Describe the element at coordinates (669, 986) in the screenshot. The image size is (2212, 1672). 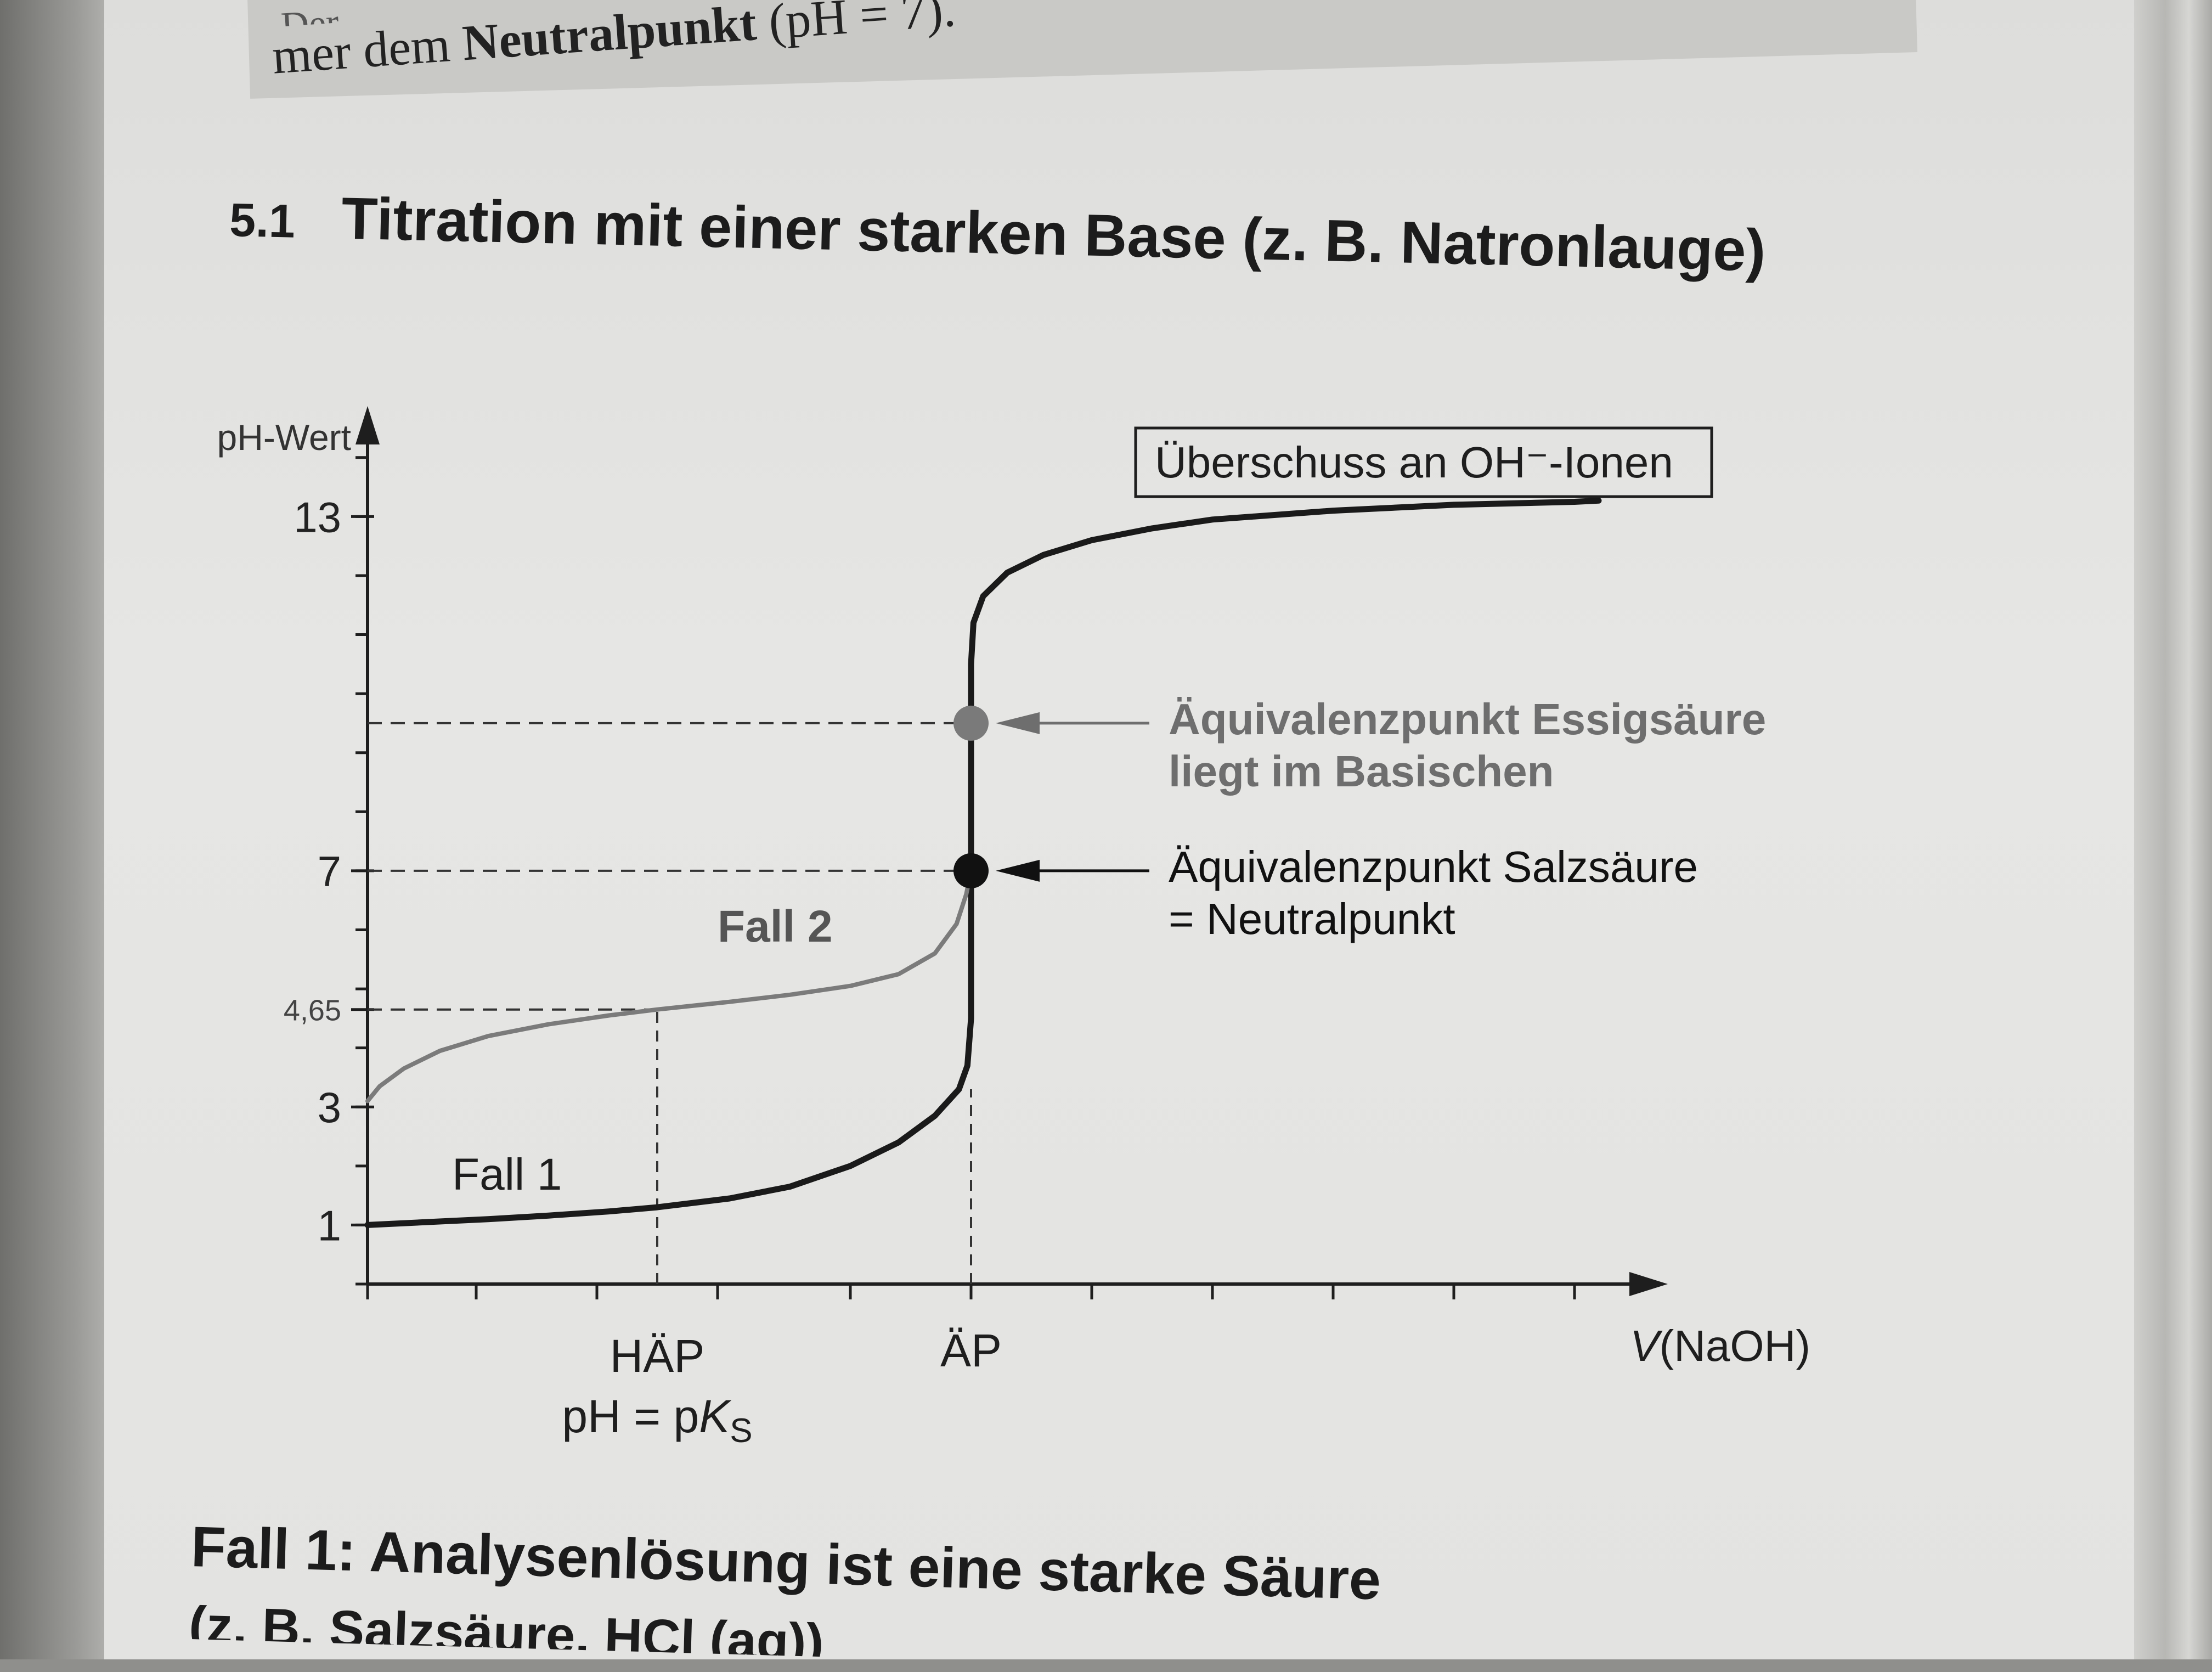
I see `series-fall-2-line` at that location.